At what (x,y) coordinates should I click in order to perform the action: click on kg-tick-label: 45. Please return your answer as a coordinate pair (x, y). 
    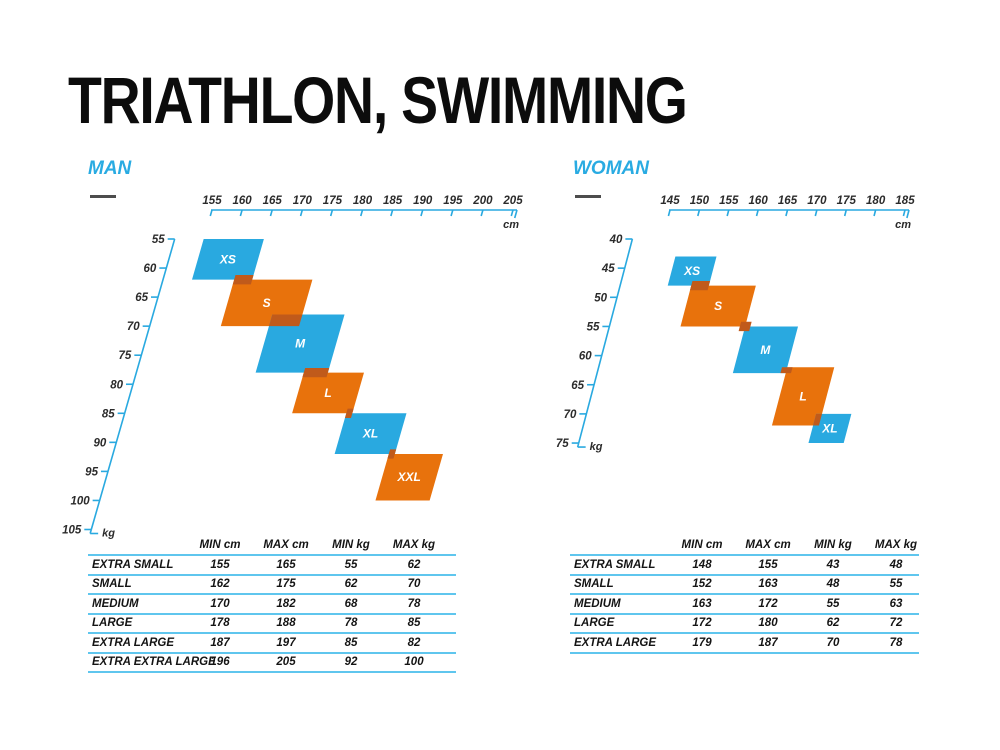
    Looking at the image, I should click on (608, 269).